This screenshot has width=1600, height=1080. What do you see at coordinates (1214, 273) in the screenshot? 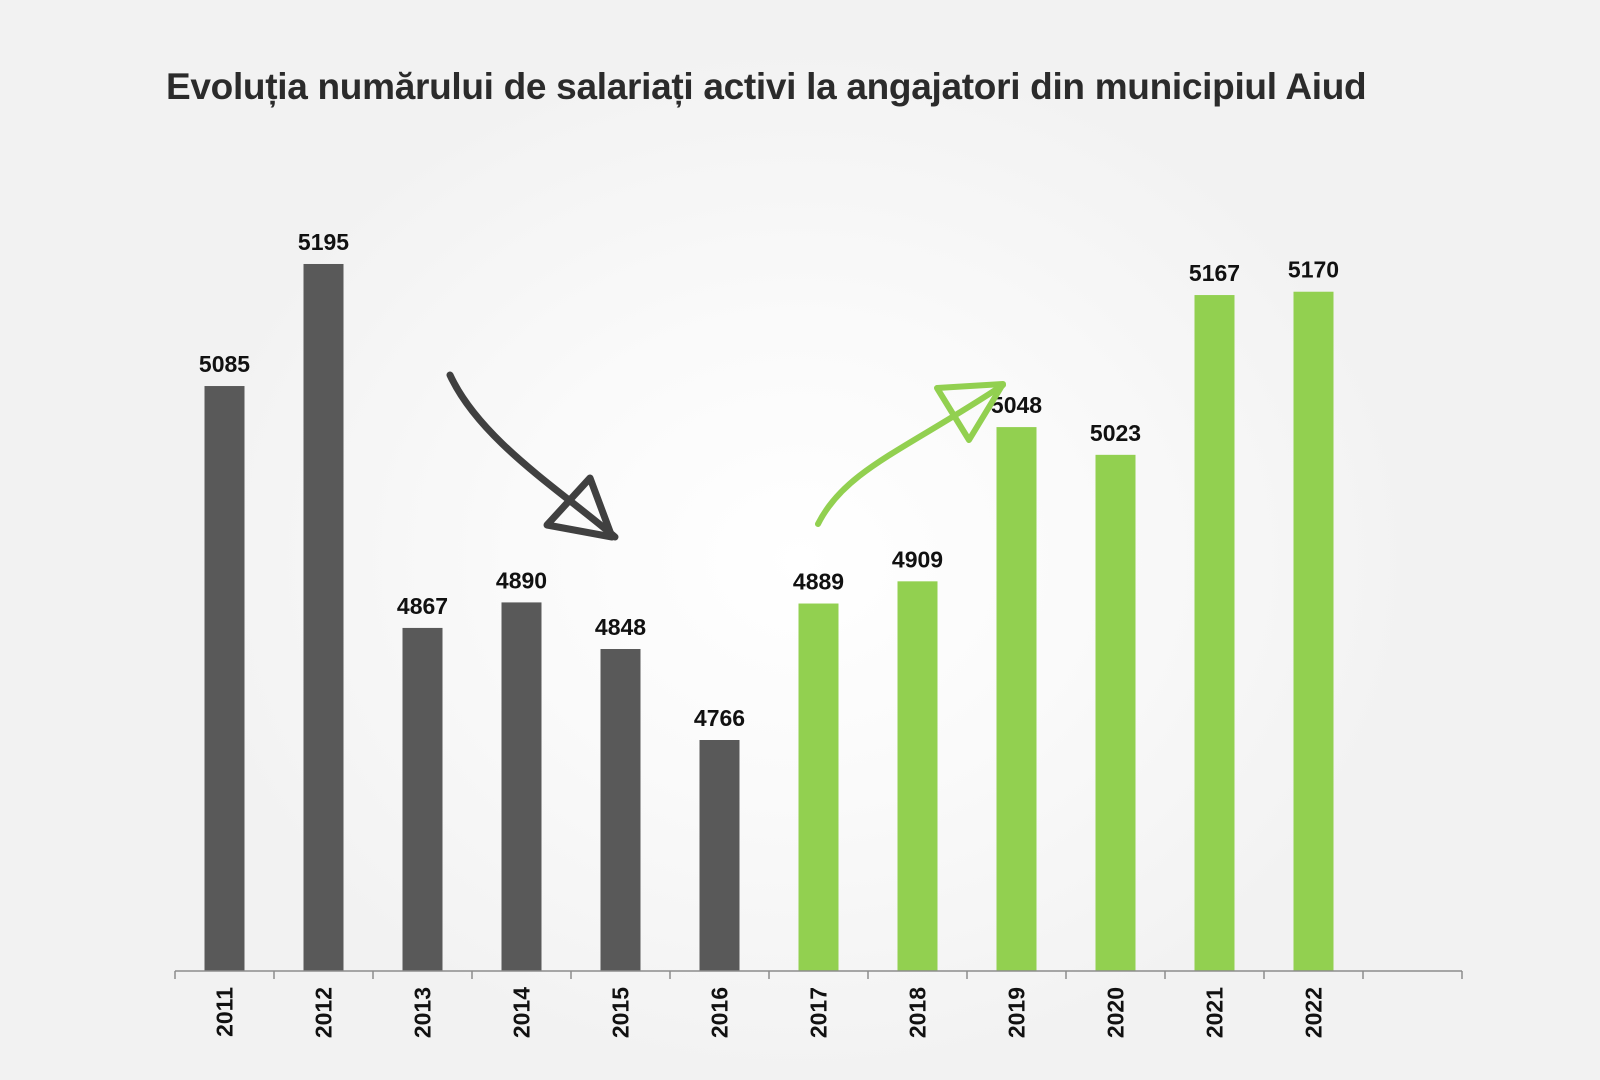
I see `data-label-2021: 5167` at bounding box center [1214, 273].